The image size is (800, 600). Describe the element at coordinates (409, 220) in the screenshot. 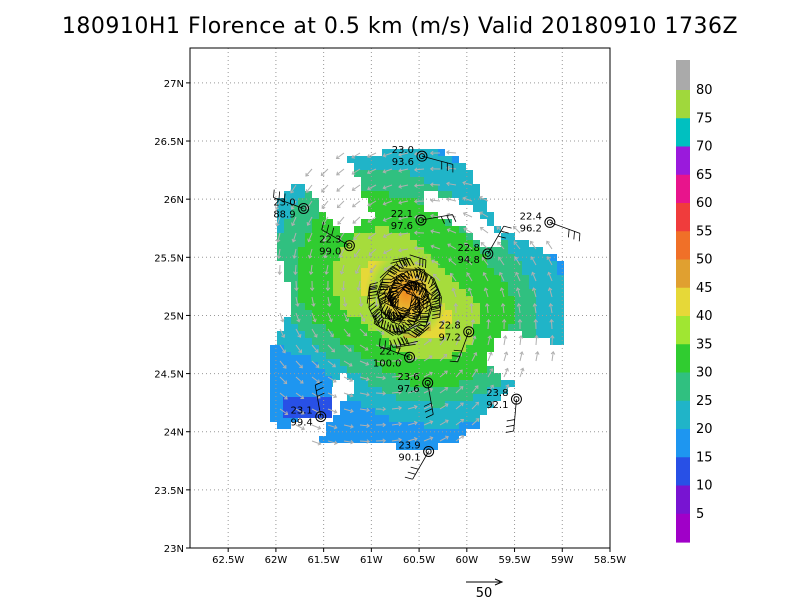

I see `dropsonde: 22.197.6` at that location.